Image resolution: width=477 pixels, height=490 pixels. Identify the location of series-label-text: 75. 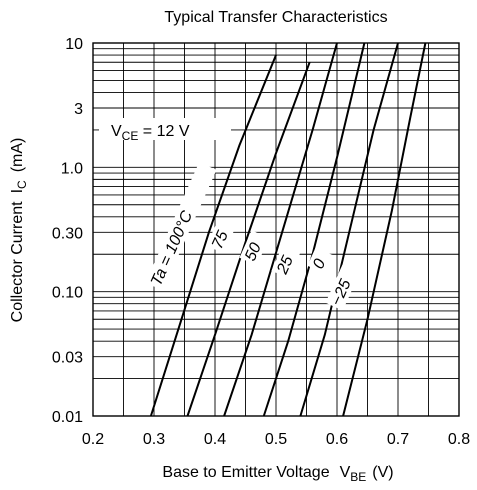
(220, 239).